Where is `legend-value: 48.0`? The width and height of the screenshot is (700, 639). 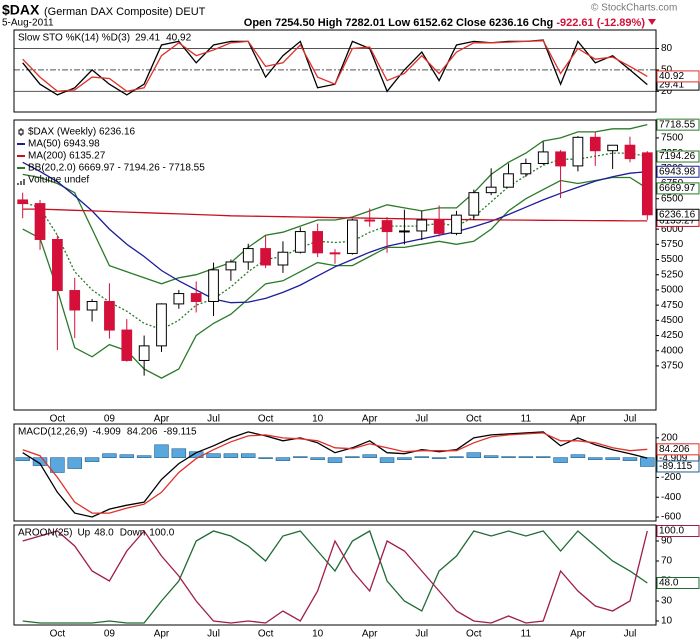 legend-value: 48.0 is located at coordinates (104, 533).